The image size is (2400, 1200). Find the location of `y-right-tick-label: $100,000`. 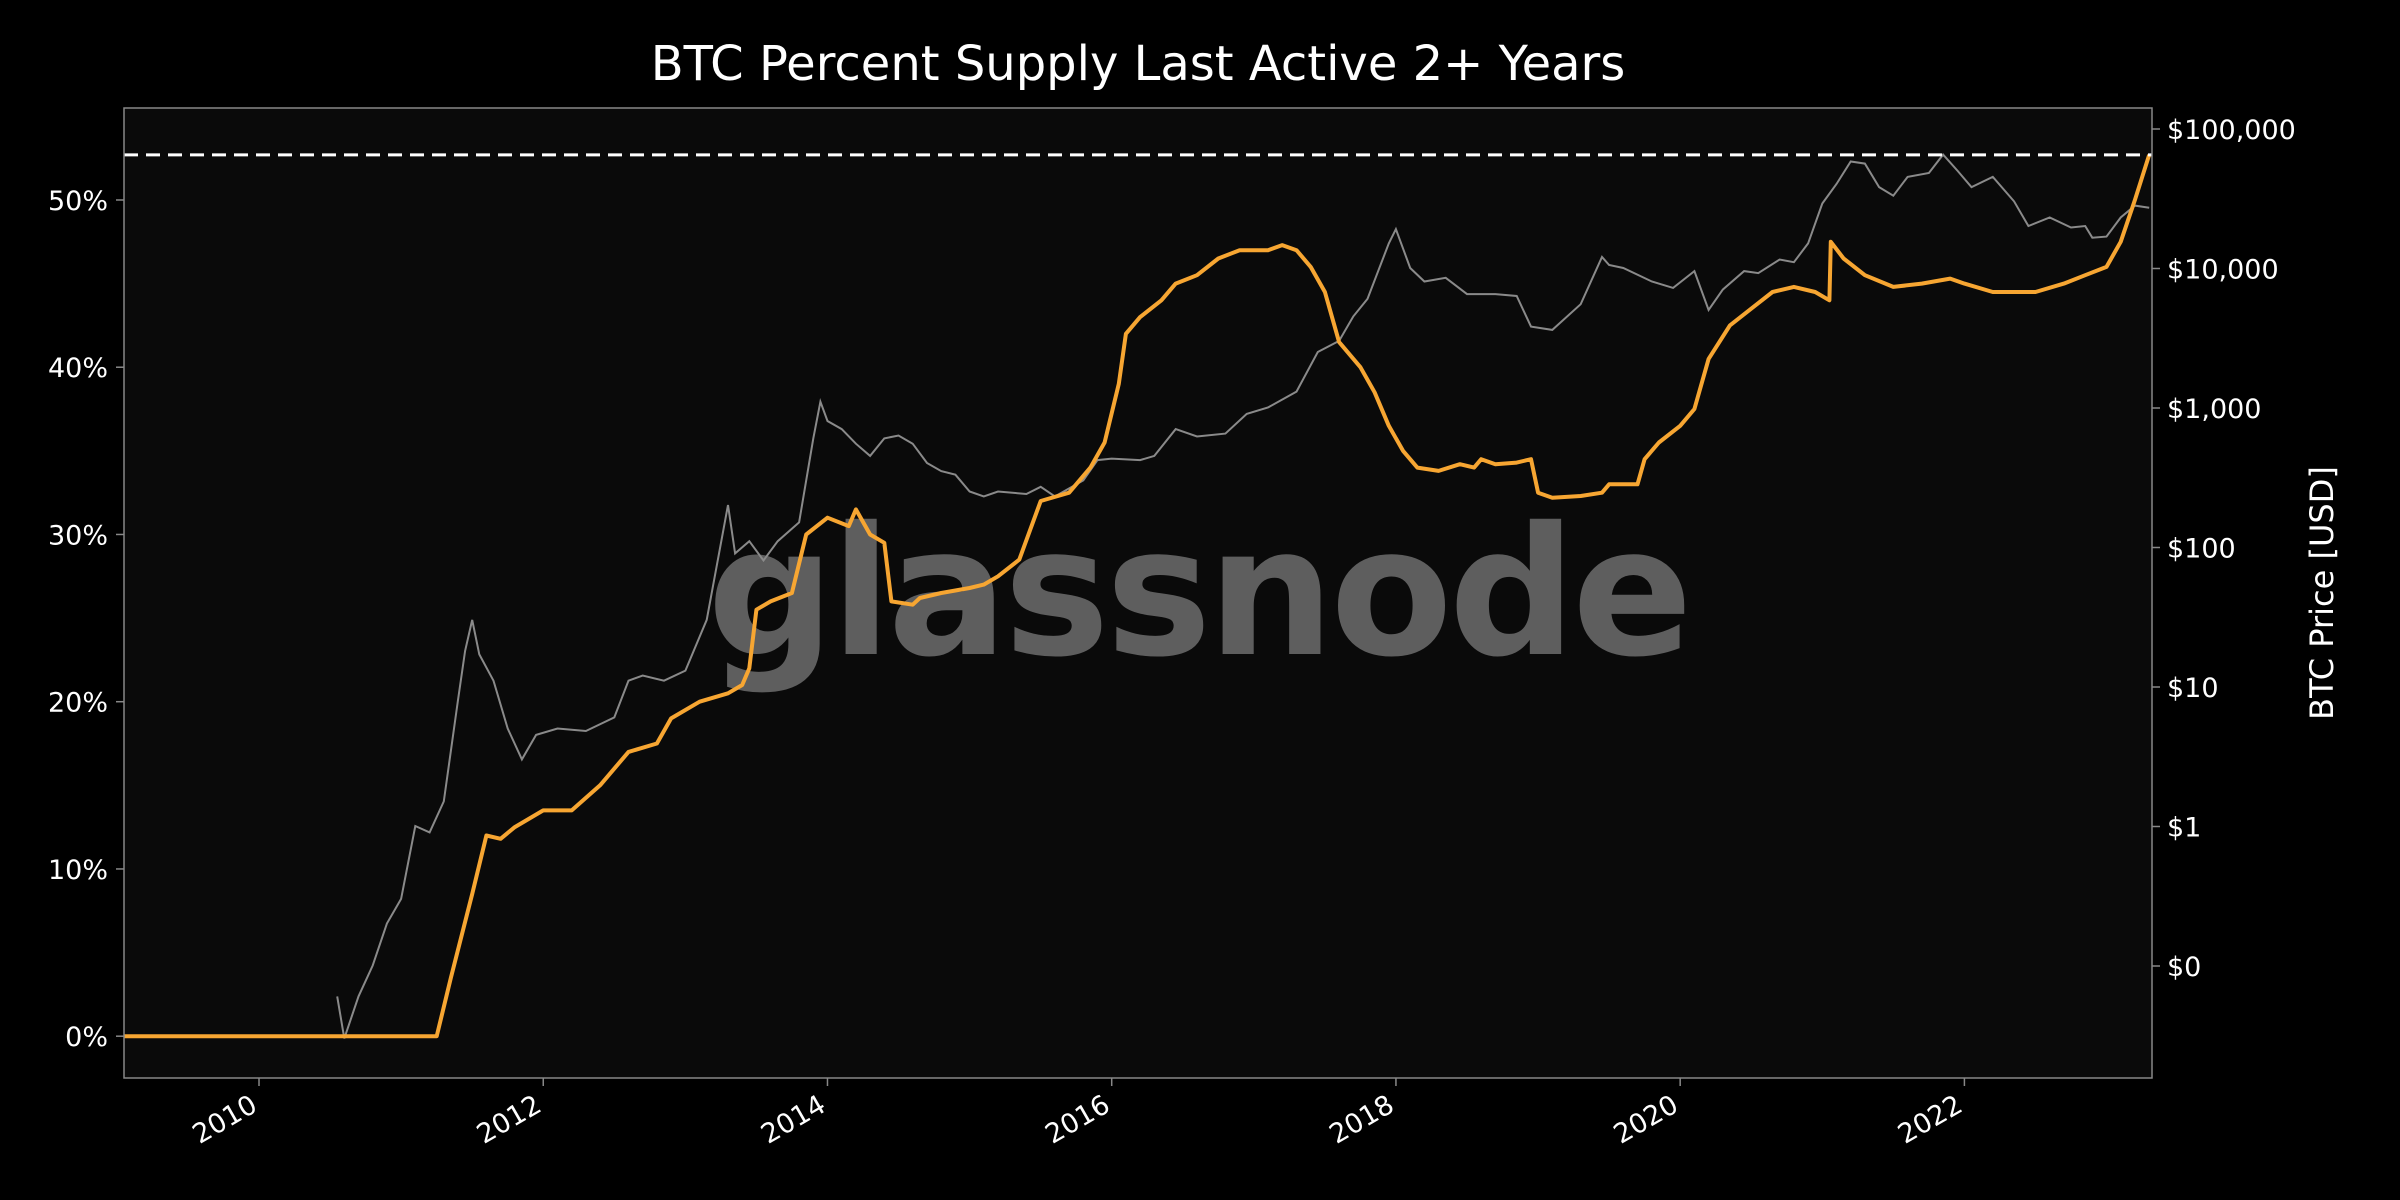

y-right-tick-label: $100,000 is located at coordinates (2231, 130).